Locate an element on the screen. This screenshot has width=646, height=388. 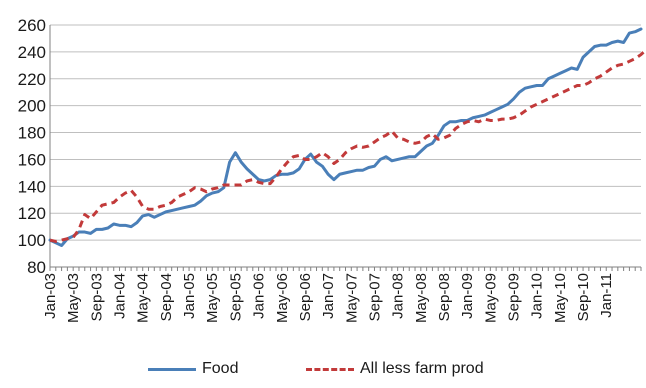
legend-label-food: Food is located at coordinates (220, 368).